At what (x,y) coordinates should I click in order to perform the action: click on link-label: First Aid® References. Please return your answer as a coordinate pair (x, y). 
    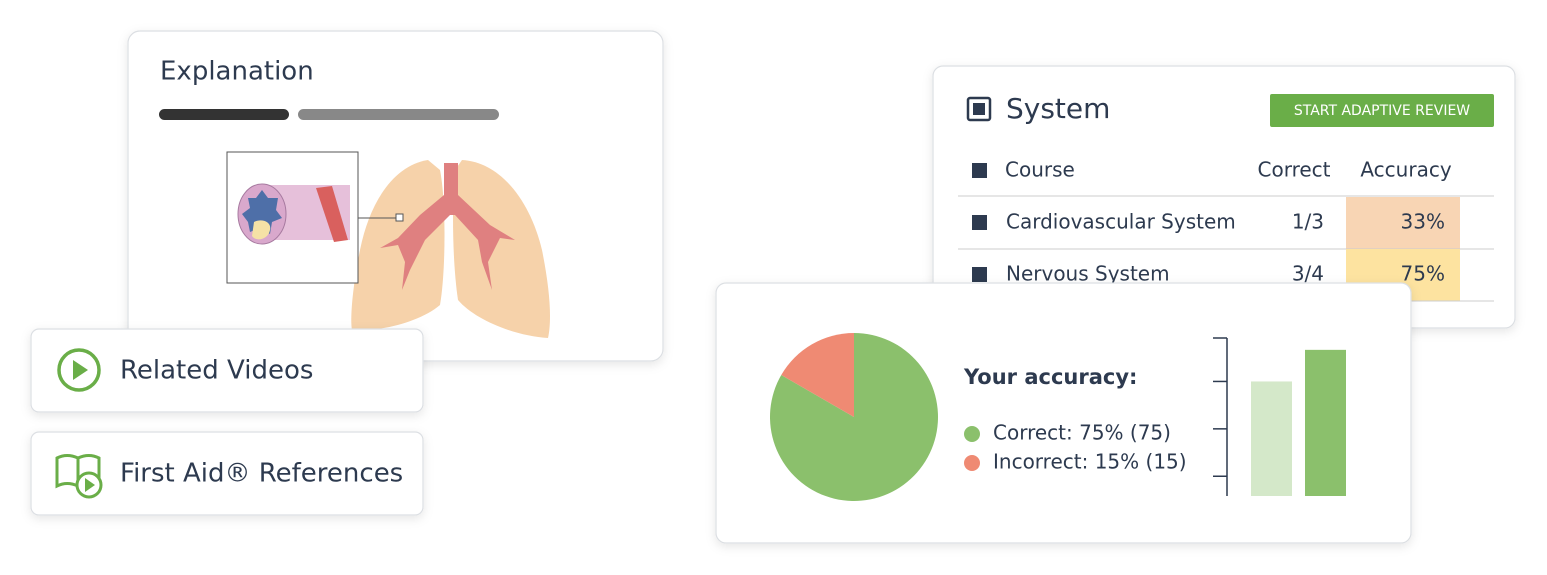
    Looking at the image, I should click on (261, 474).